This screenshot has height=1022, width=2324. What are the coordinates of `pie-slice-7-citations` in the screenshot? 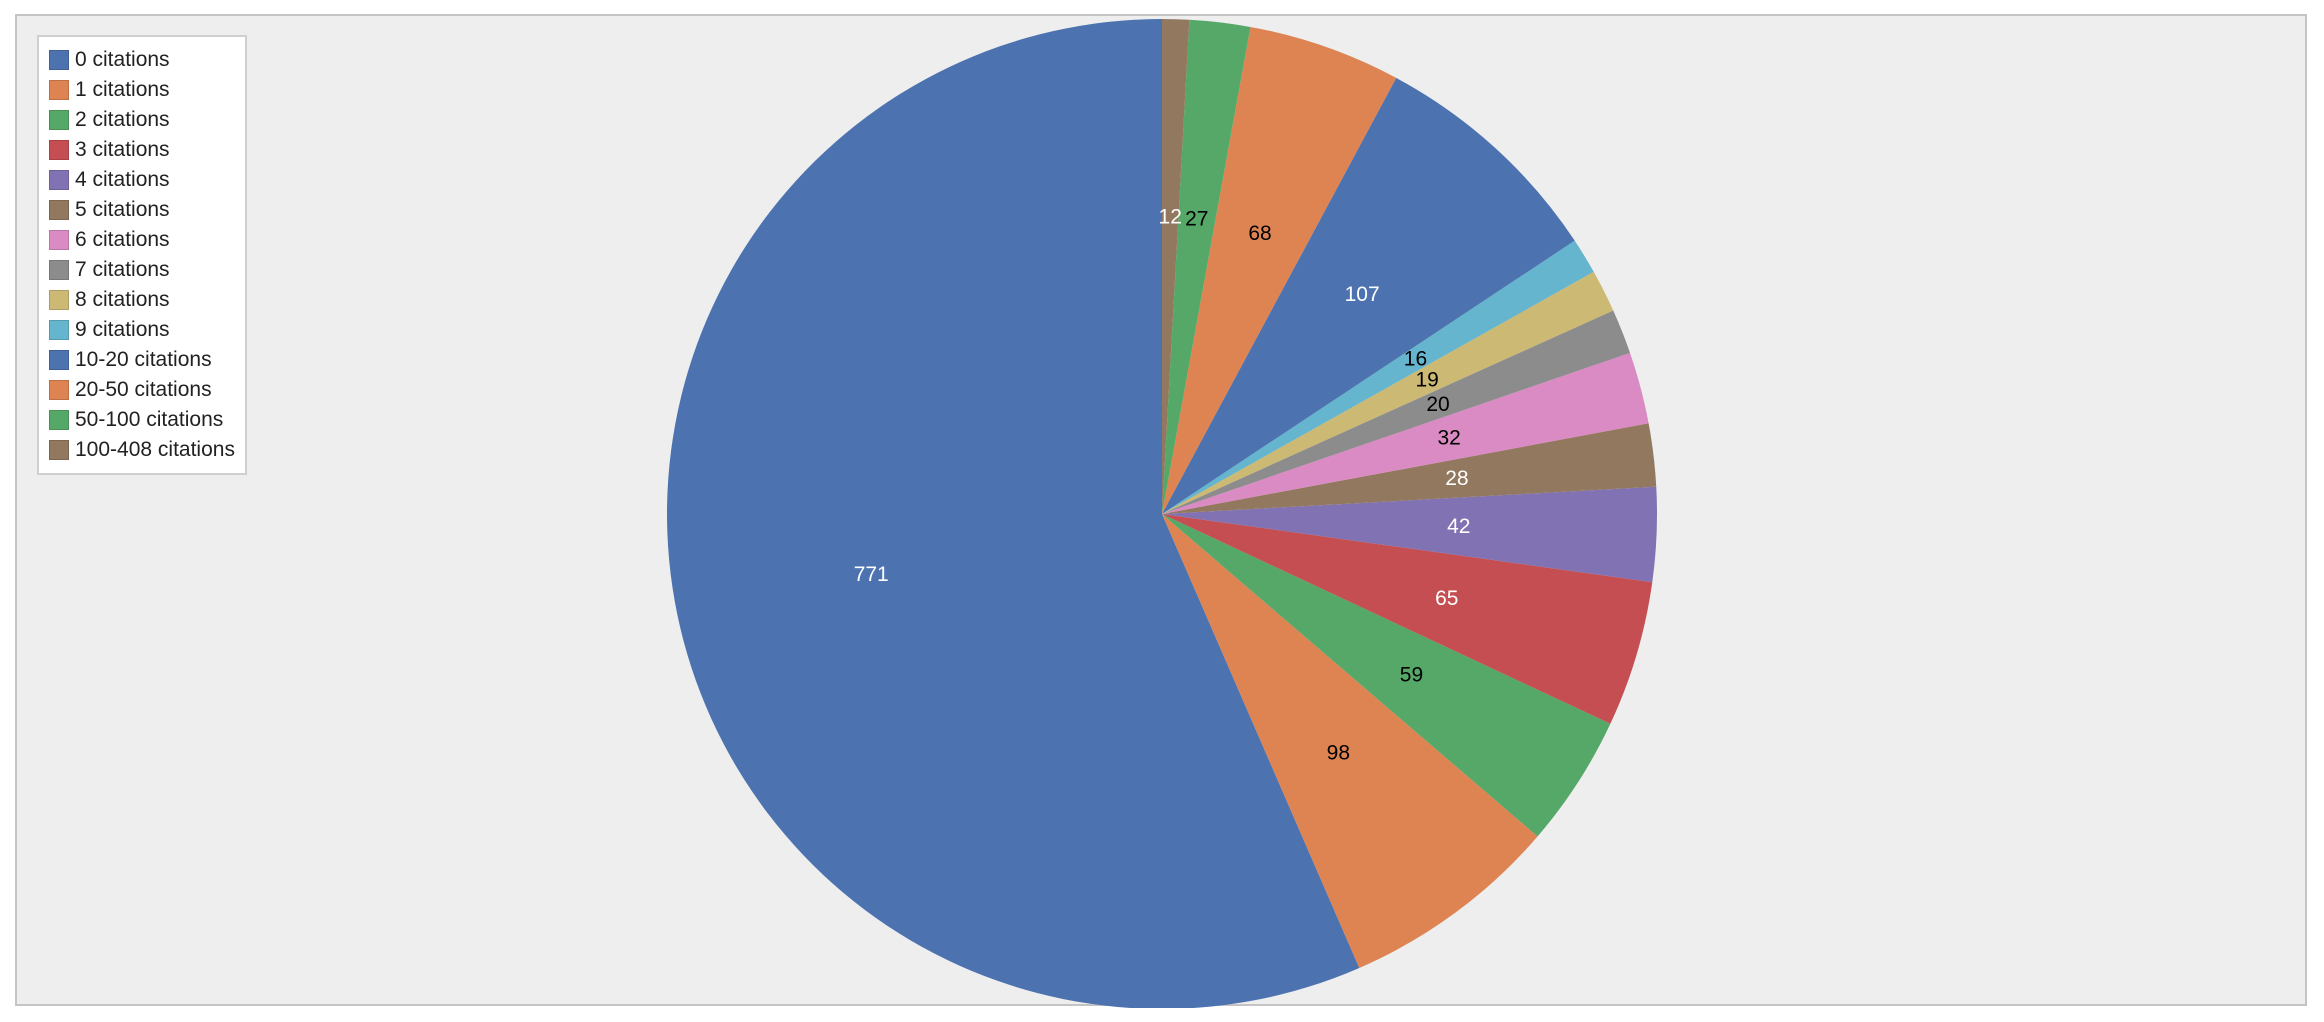 It's located at (1396, 412).